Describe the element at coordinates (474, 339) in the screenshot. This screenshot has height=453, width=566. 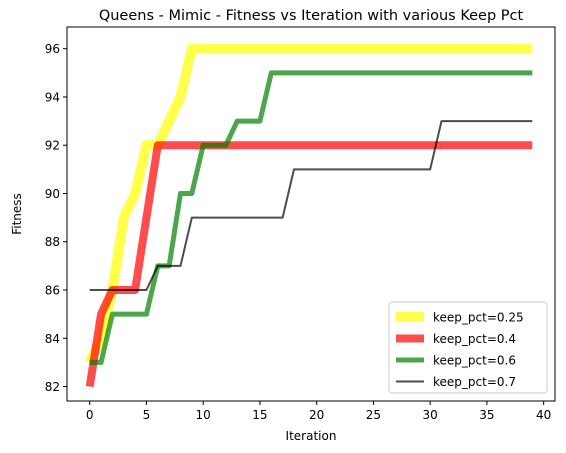
I see `legend-label-2: keep_pct=0.4` at that location.